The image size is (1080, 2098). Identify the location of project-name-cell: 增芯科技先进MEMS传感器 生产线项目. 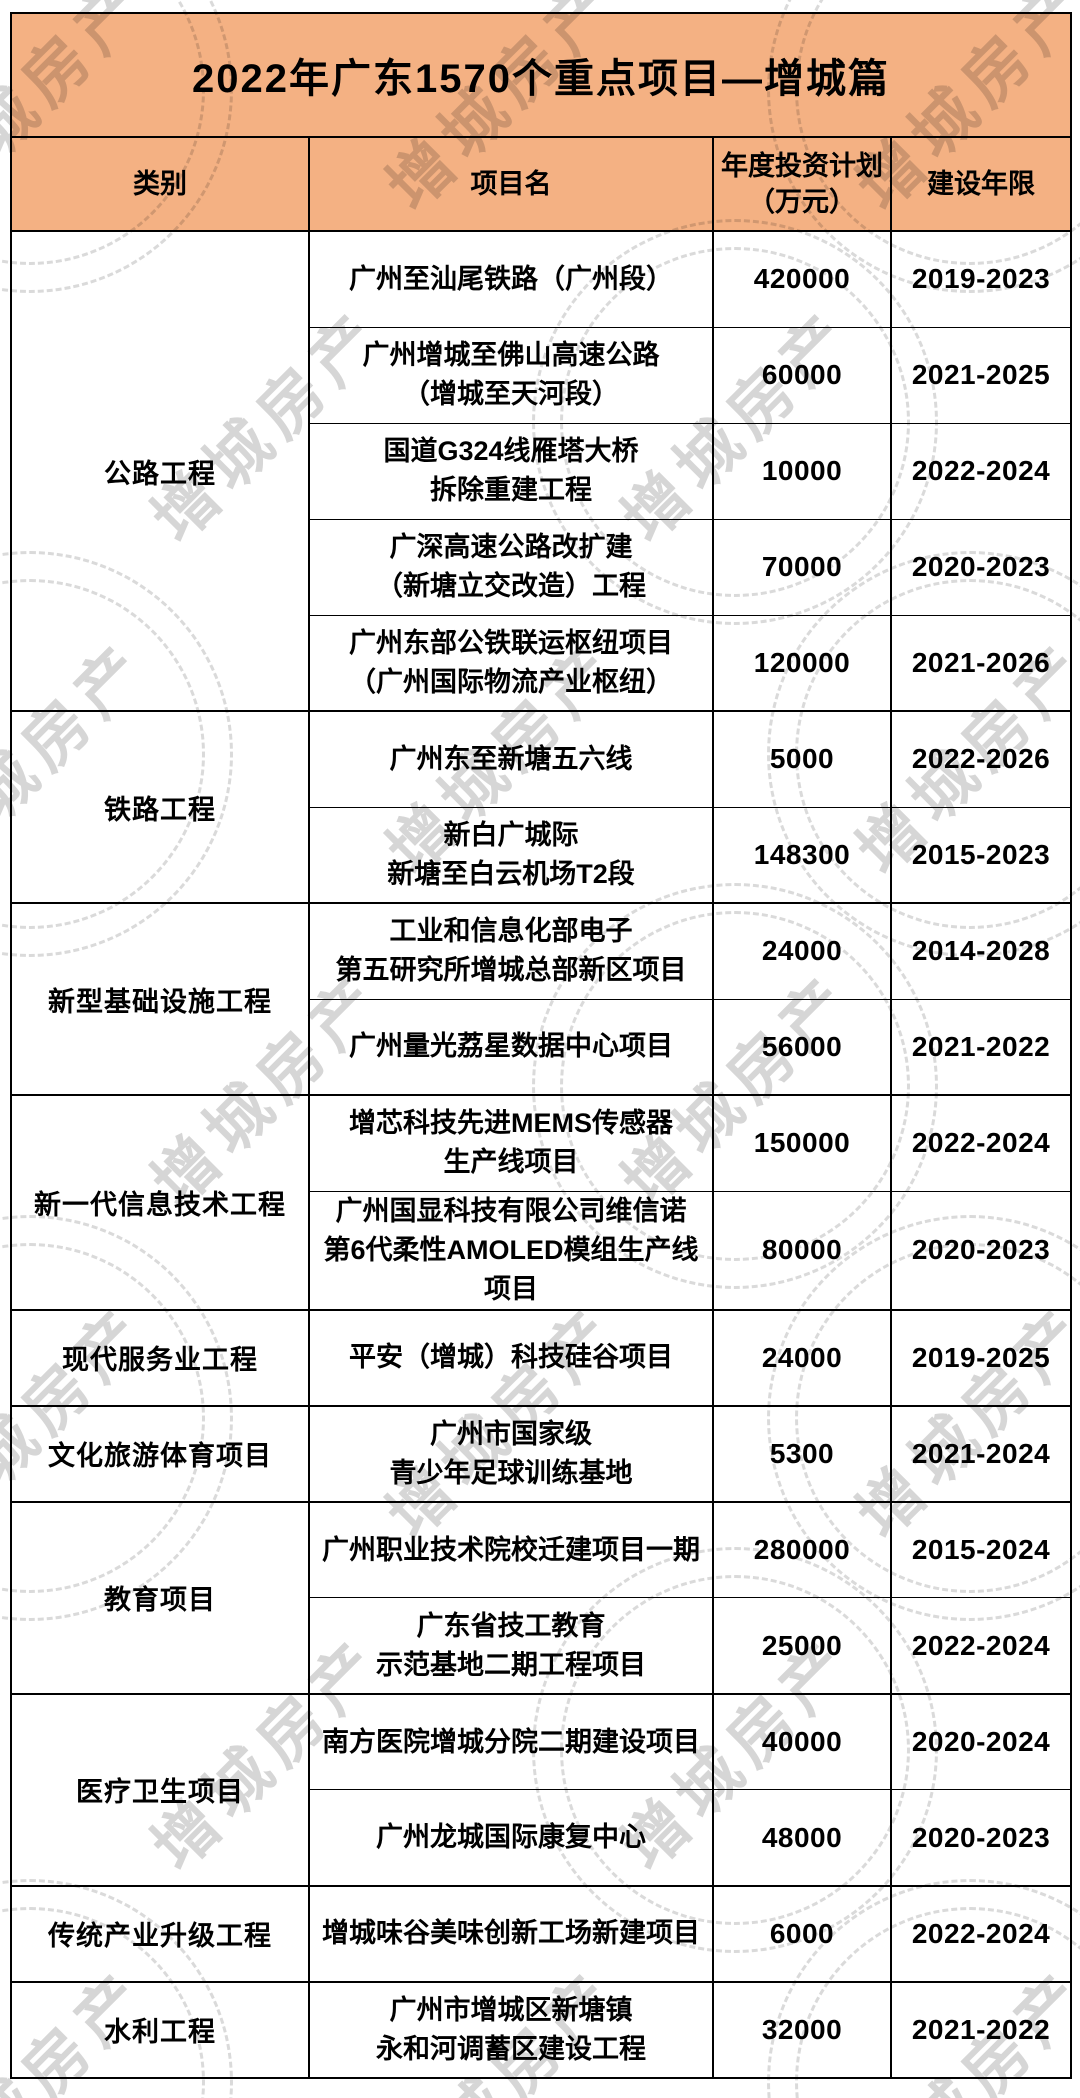
(511, 1143).